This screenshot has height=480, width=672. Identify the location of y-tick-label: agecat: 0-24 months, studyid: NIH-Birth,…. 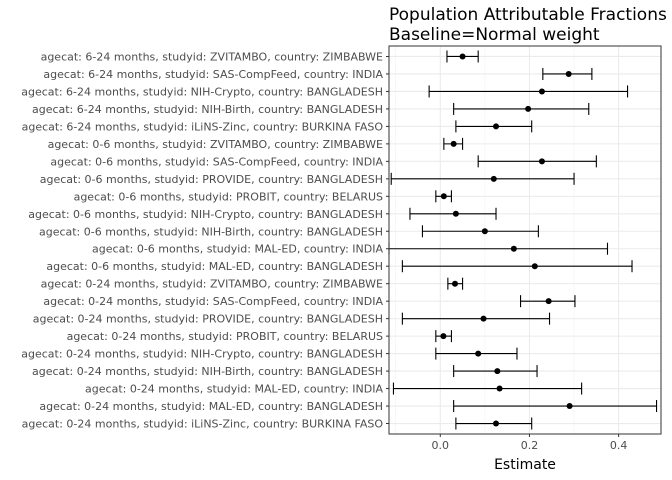
(207, 371).